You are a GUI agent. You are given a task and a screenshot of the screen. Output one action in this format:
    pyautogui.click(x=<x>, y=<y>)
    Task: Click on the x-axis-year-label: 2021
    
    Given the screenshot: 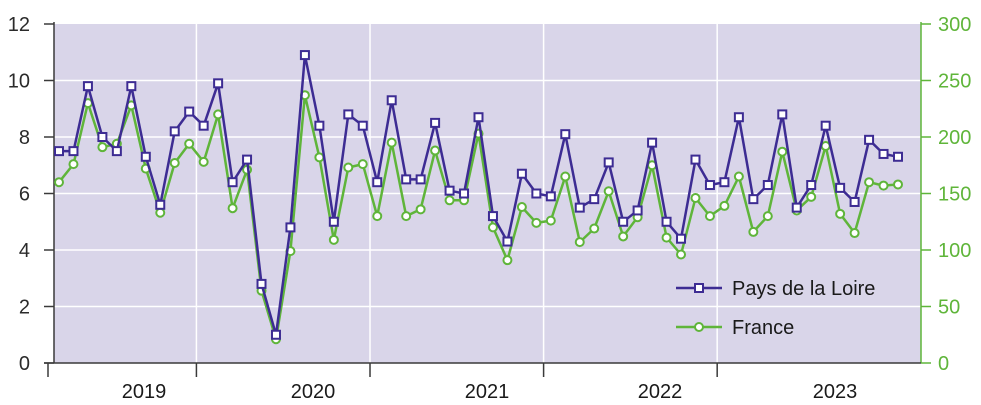 What is the action you would take?
    pyautogui.click(x=487, y=392)
    